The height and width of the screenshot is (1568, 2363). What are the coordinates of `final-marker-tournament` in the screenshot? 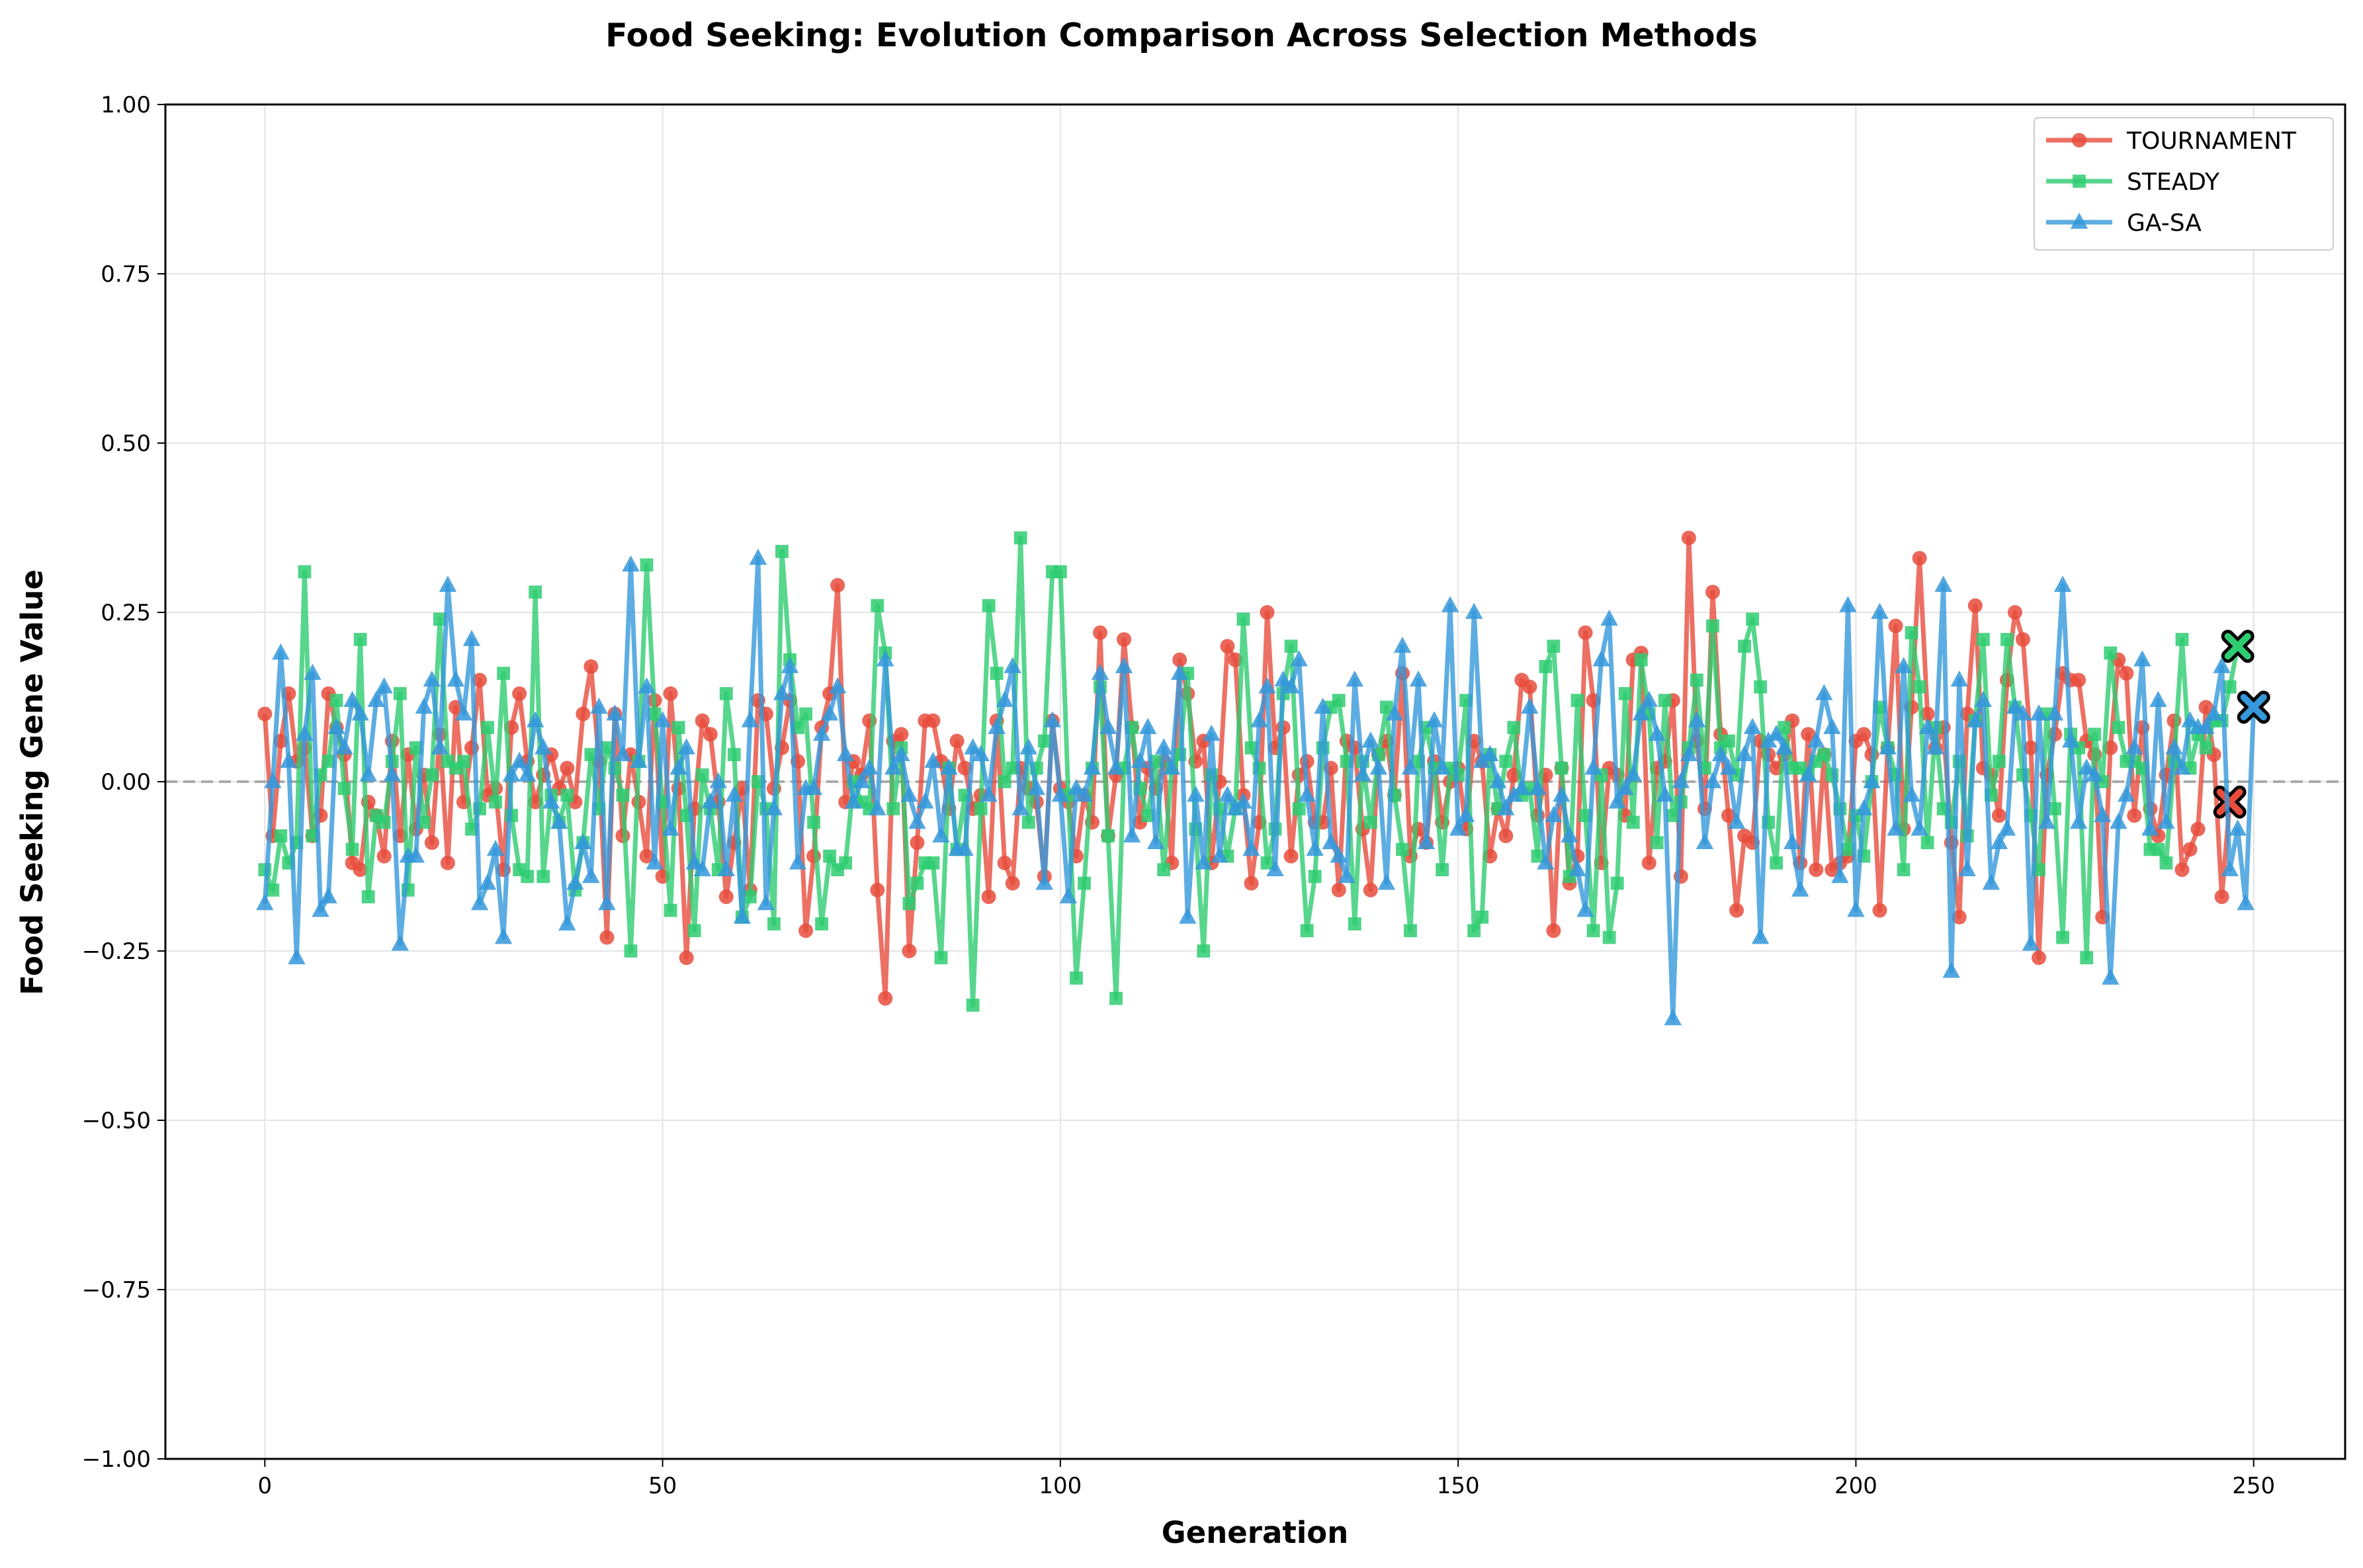 It's located at (2230, 802).